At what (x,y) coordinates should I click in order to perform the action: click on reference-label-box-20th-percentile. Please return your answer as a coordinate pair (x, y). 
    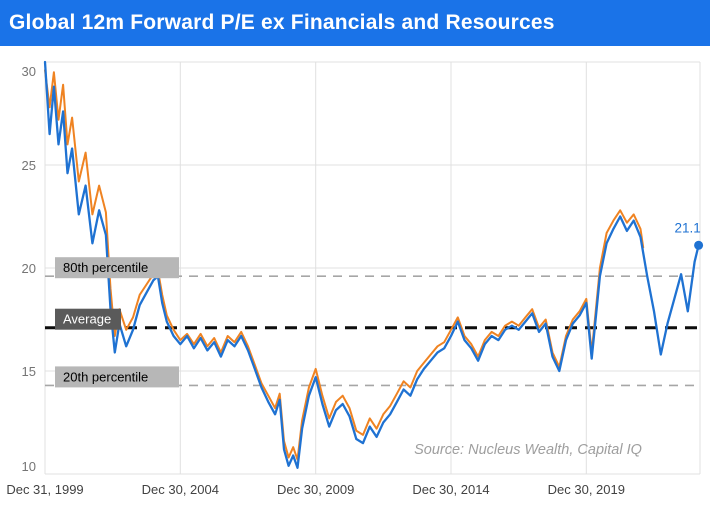
    Looking at the image, I should click on (117, 377).